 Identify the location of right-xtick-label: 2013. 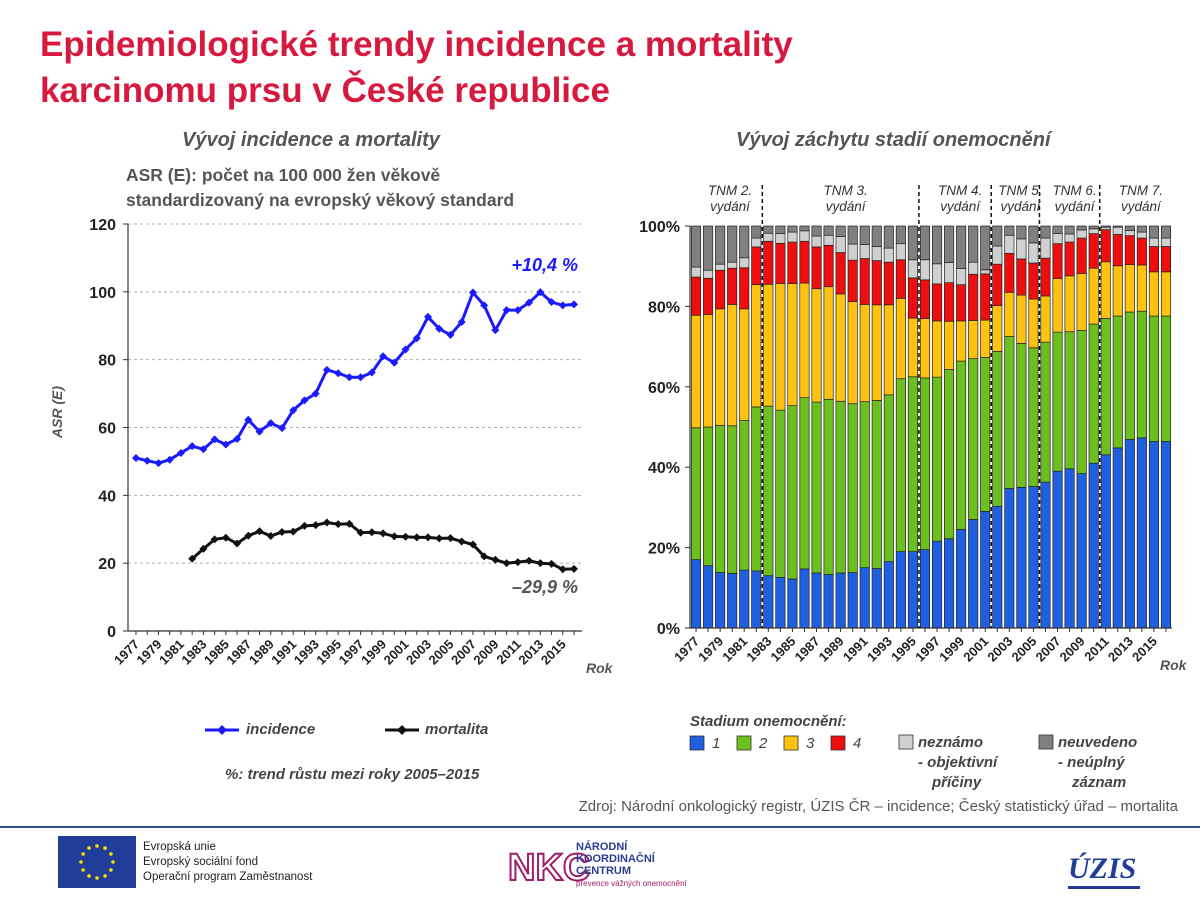
(1120, 649).